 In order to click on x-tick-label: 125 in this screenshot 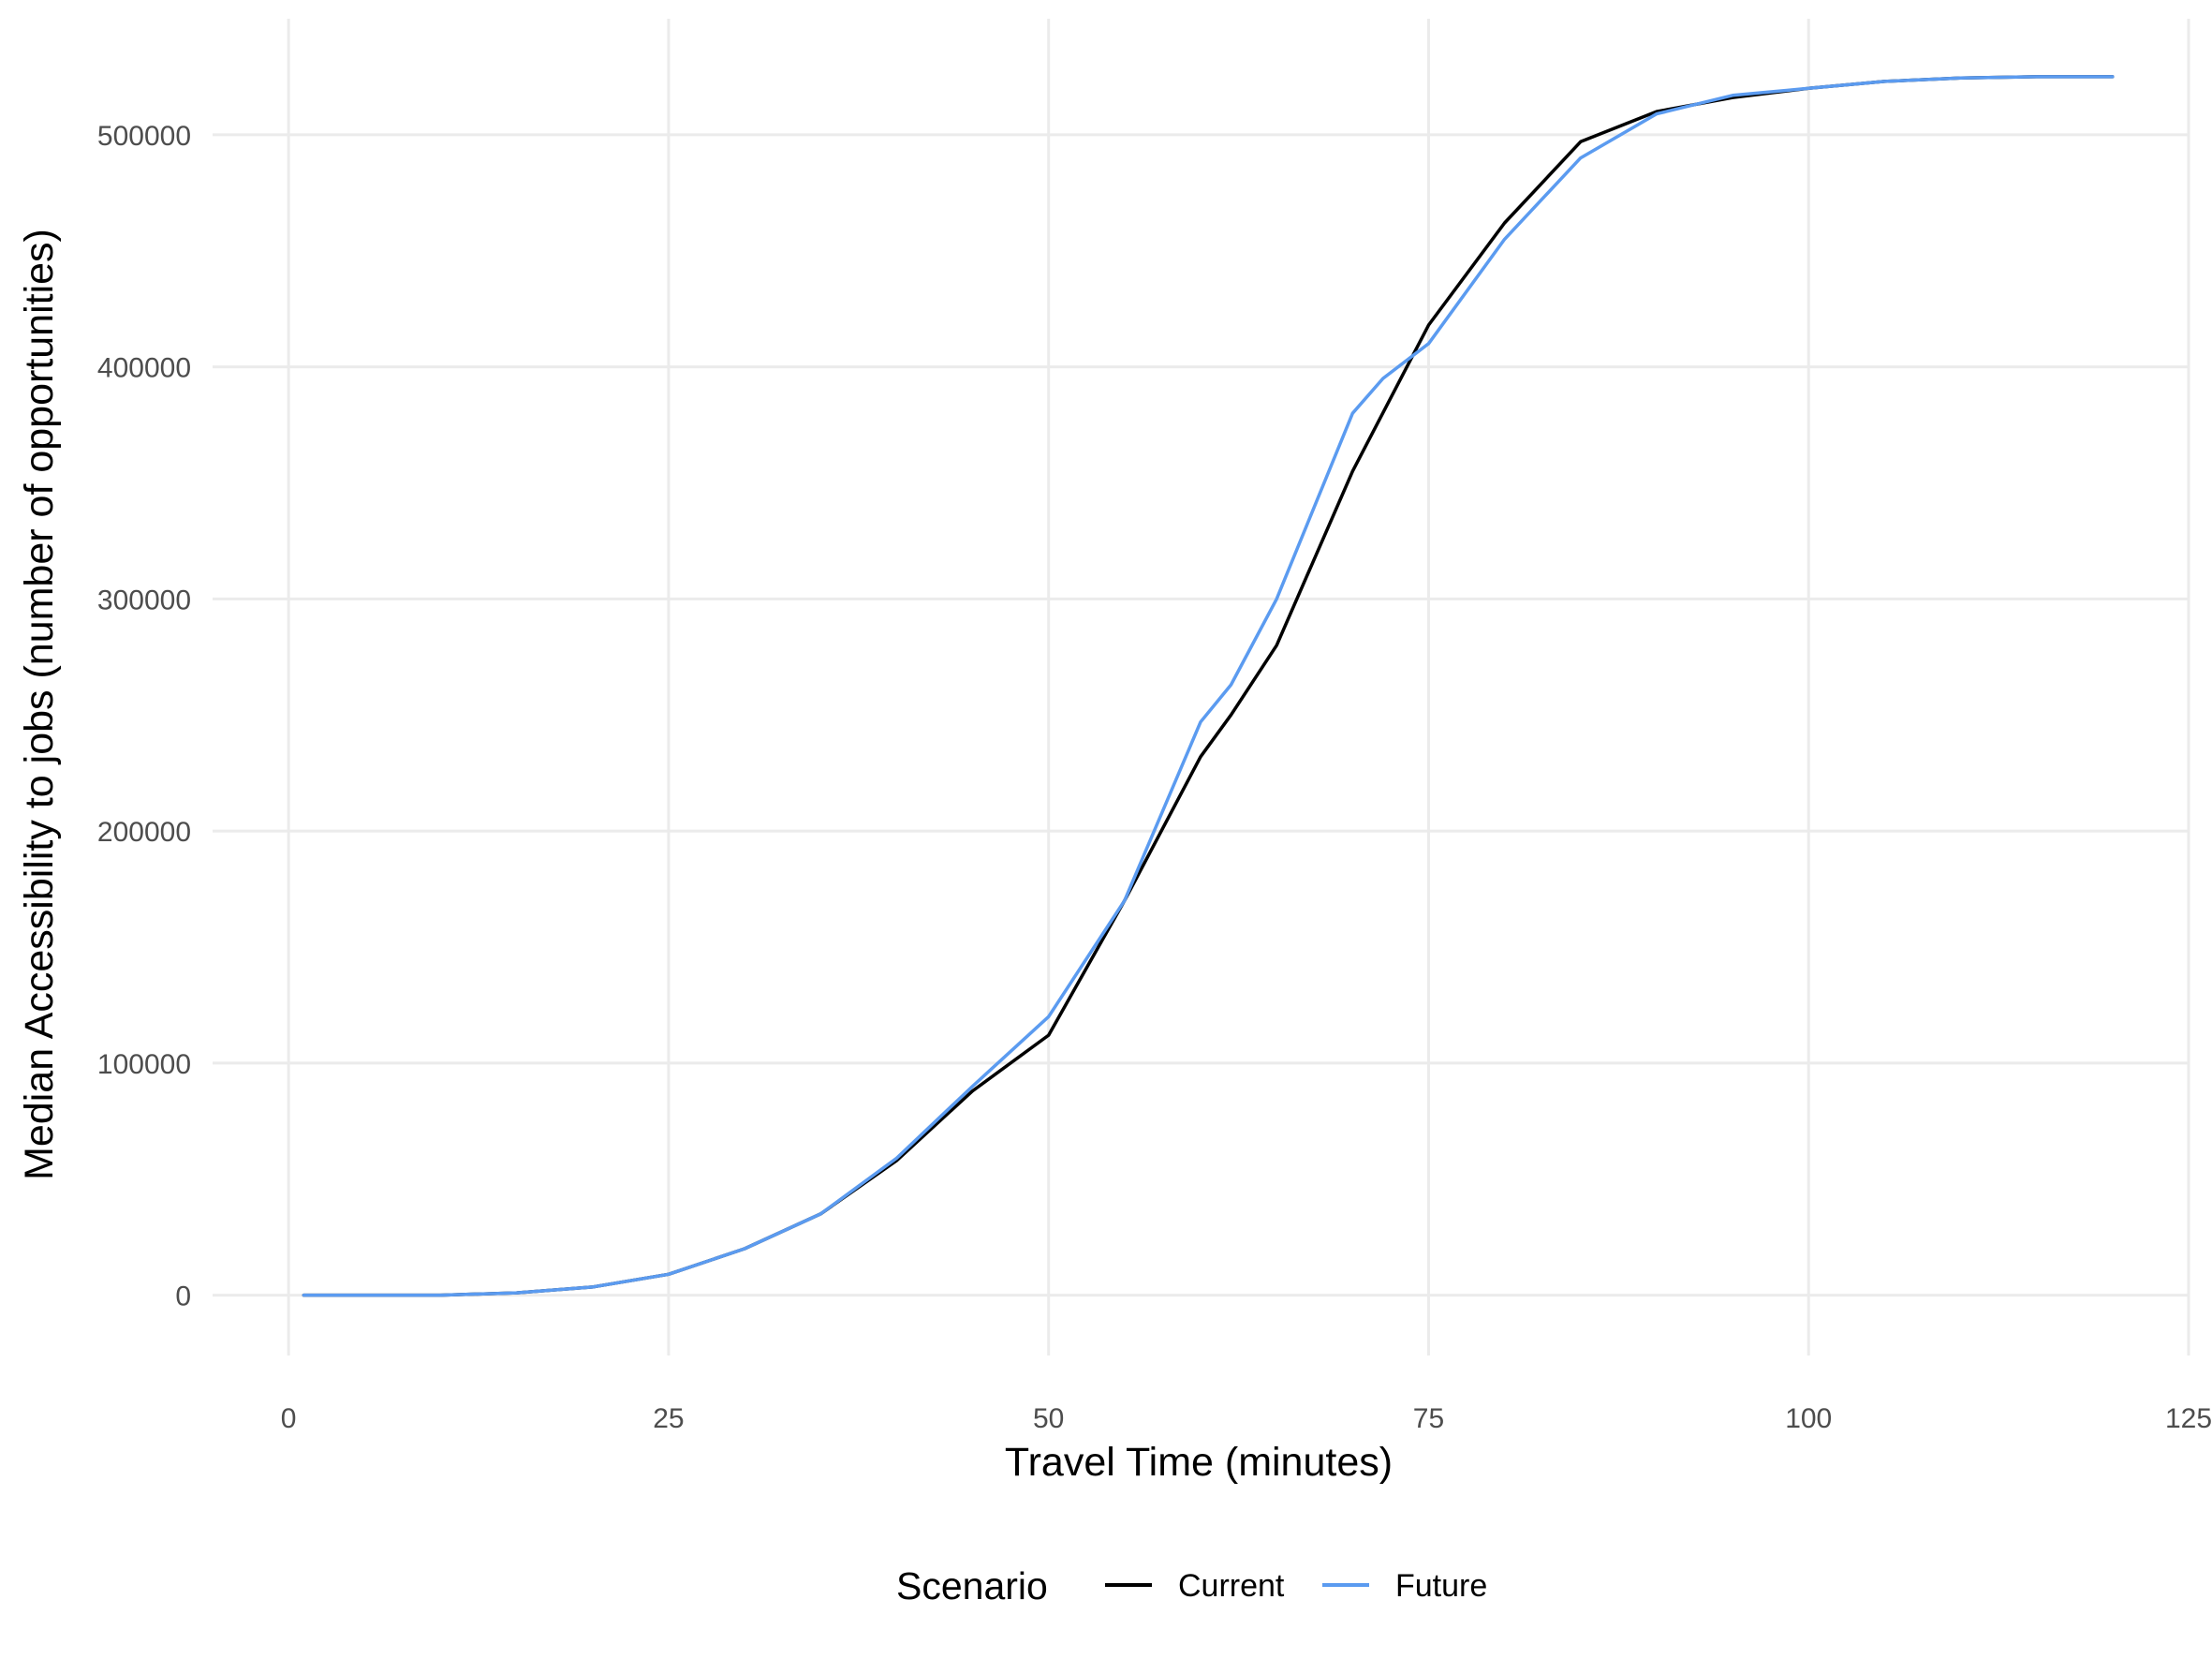, I will do `click(2188, 1418)`.